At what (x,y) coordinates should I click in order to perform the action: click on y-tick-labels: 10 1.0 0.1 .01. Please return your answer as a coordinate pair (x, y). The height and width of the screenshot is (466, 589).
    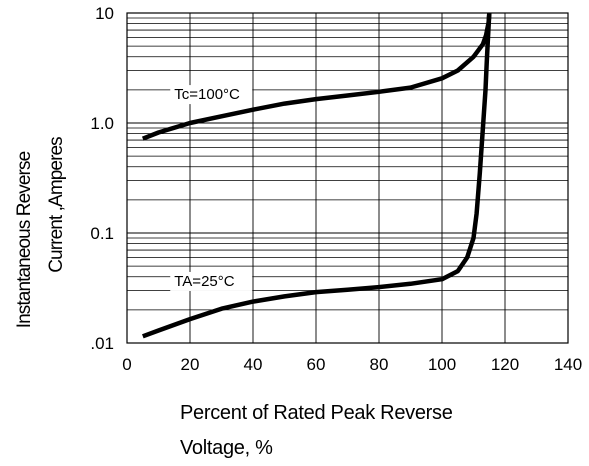
    Looking at the image, I should click on (102, 178).